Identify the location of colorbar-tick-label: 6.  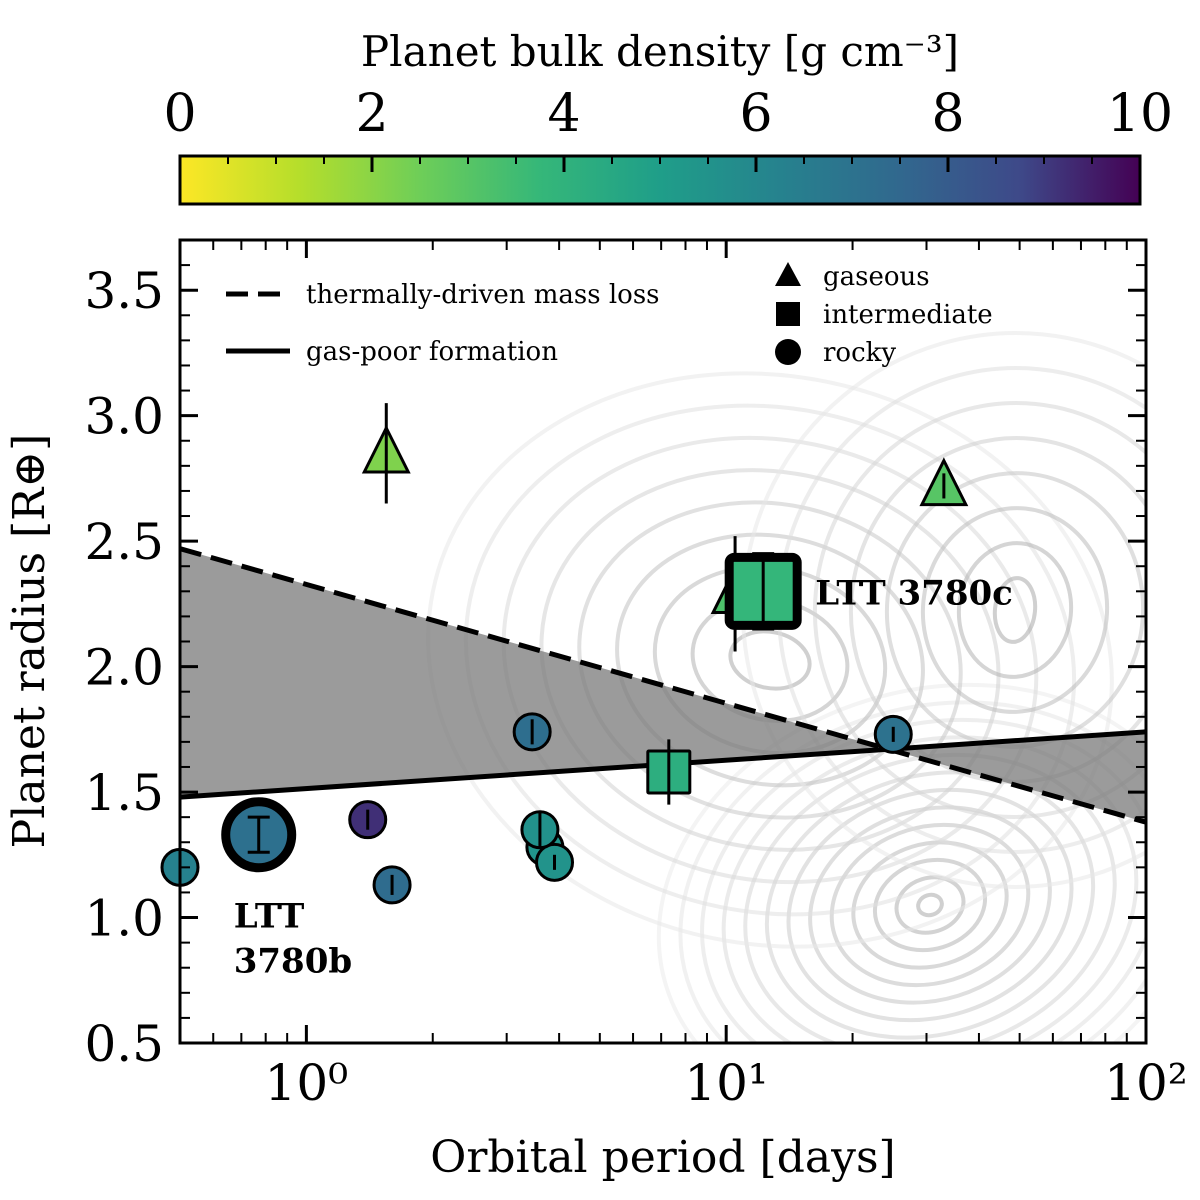
(755, 114).